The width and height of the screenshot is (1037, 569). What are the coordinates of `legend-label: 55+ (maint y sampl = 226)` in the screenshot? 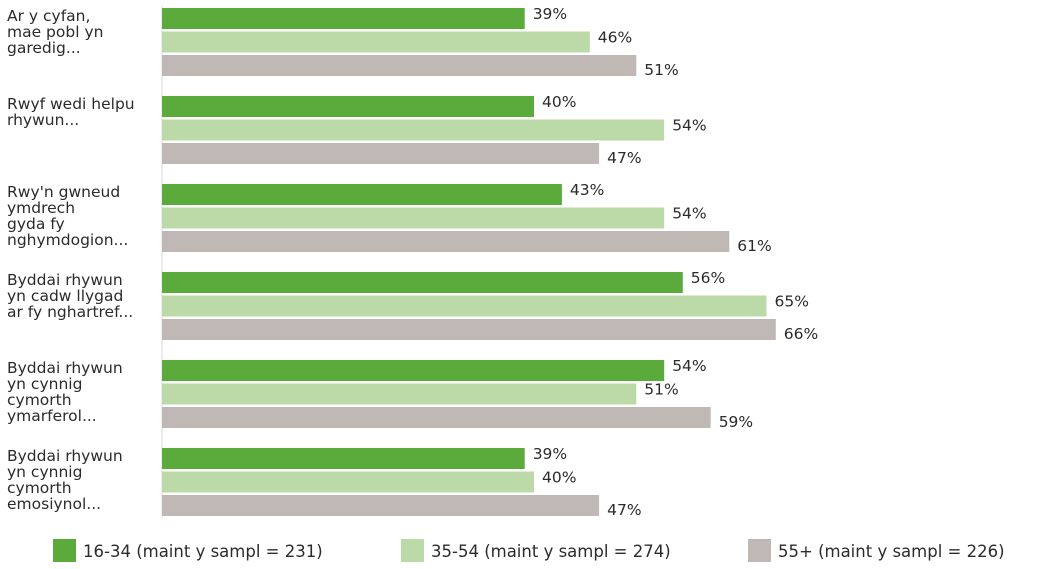 It's located at (891, 551).